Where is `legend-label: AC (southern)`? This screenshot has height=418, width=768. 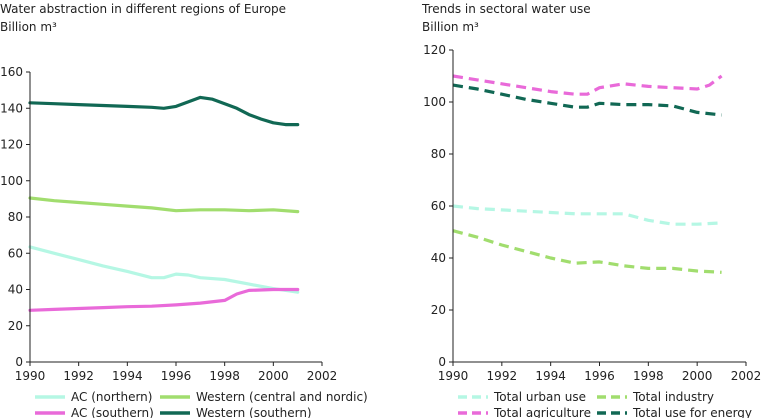 legend-label: AC (southern) is located at coordinates (112, 412).